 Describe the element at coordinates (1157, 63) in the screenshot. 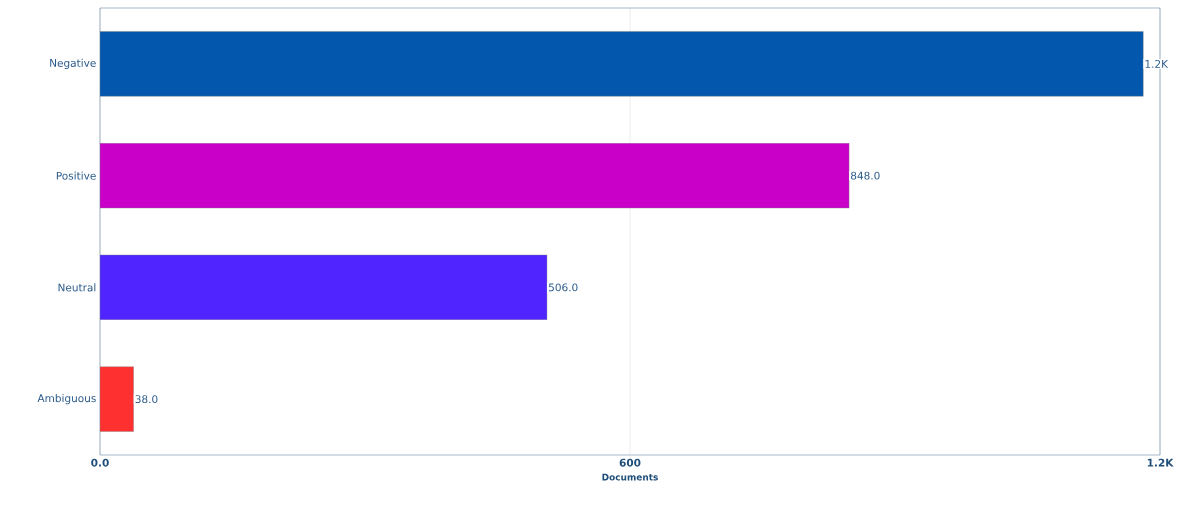

I see `data-label: 1.2K` at that location.